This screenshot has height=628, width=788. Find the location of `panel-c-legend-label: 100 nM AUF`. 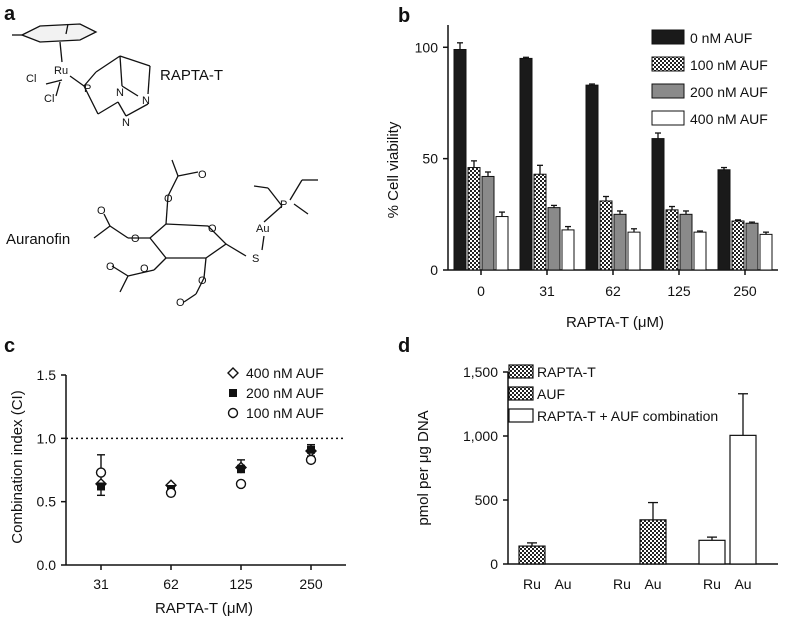

panel-c-legend-label: 100 nM AUF is located at coordinates (285, 413).